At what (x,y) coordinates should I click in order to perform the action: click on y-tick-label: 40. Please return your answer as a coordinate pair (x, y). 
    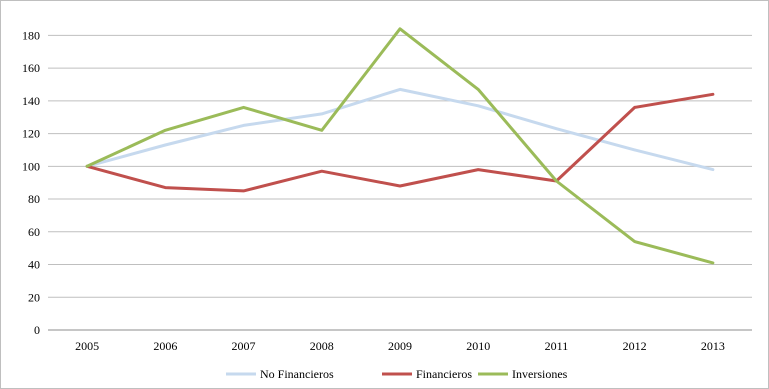
    Looking at the image, I should click on (34, 265).